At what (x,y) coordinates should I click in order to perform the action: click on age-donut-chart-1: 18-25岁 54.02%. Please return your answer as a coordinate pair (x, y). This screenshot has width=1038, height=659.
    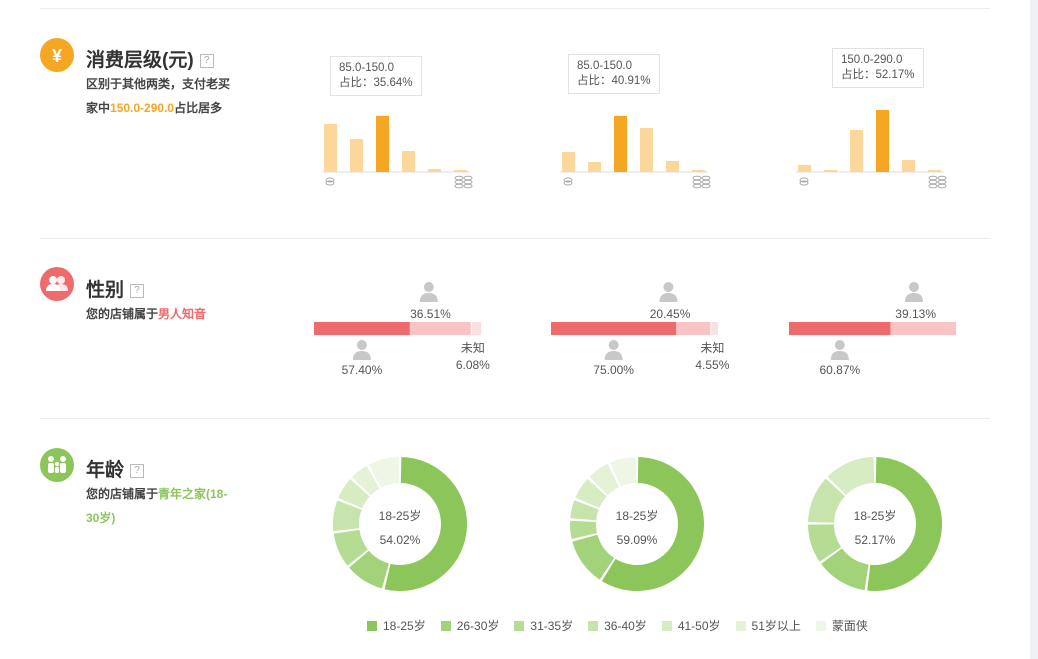
    Looking at the image, I should click on (400, 524).